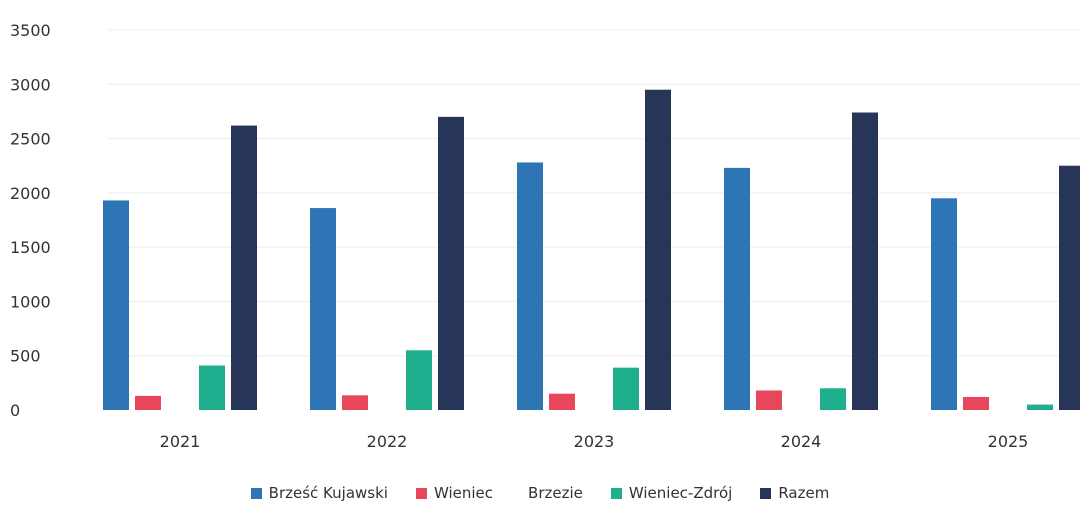 Image resolution: width=1080 pixels, height=511 pixels. I want to click on bar-razem-2023, so click(658, 249).